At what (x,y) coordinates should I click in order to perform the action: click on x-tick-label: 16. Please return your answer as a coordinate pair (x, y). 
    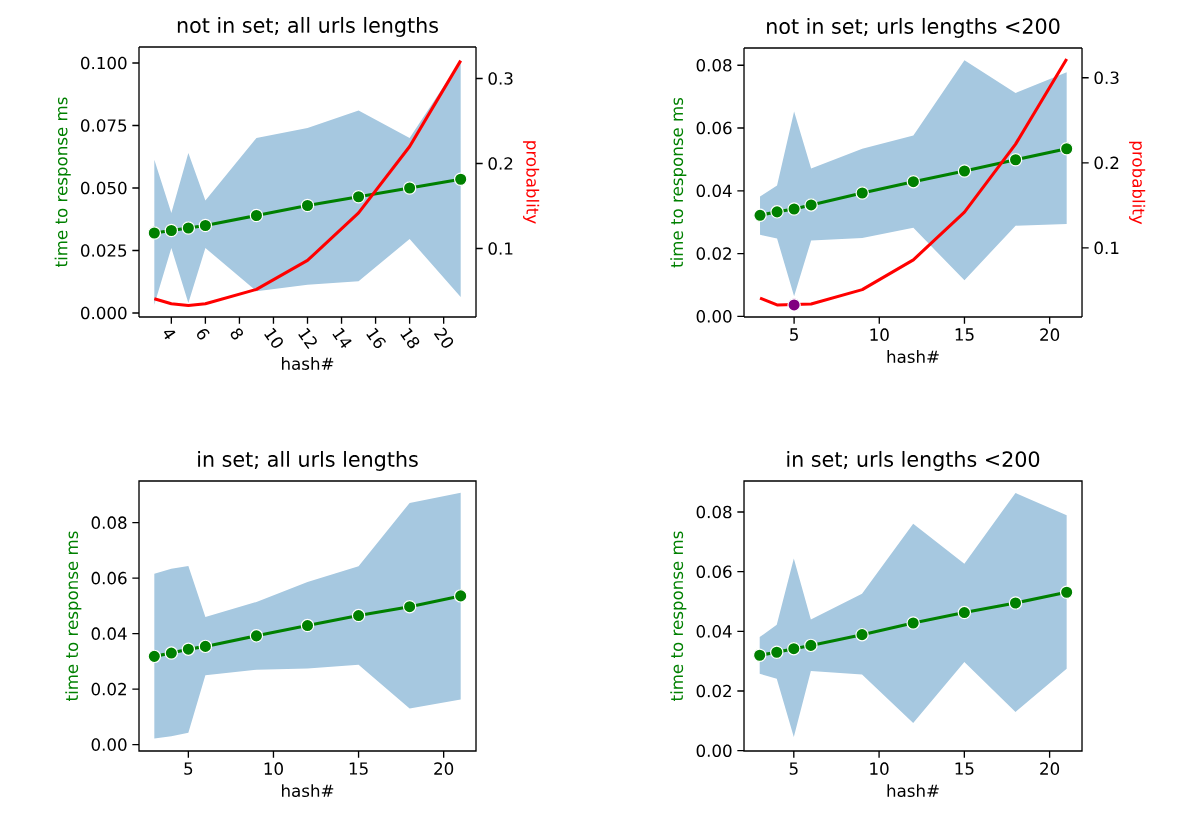
    Looking at the image, I should click on (376, 338).